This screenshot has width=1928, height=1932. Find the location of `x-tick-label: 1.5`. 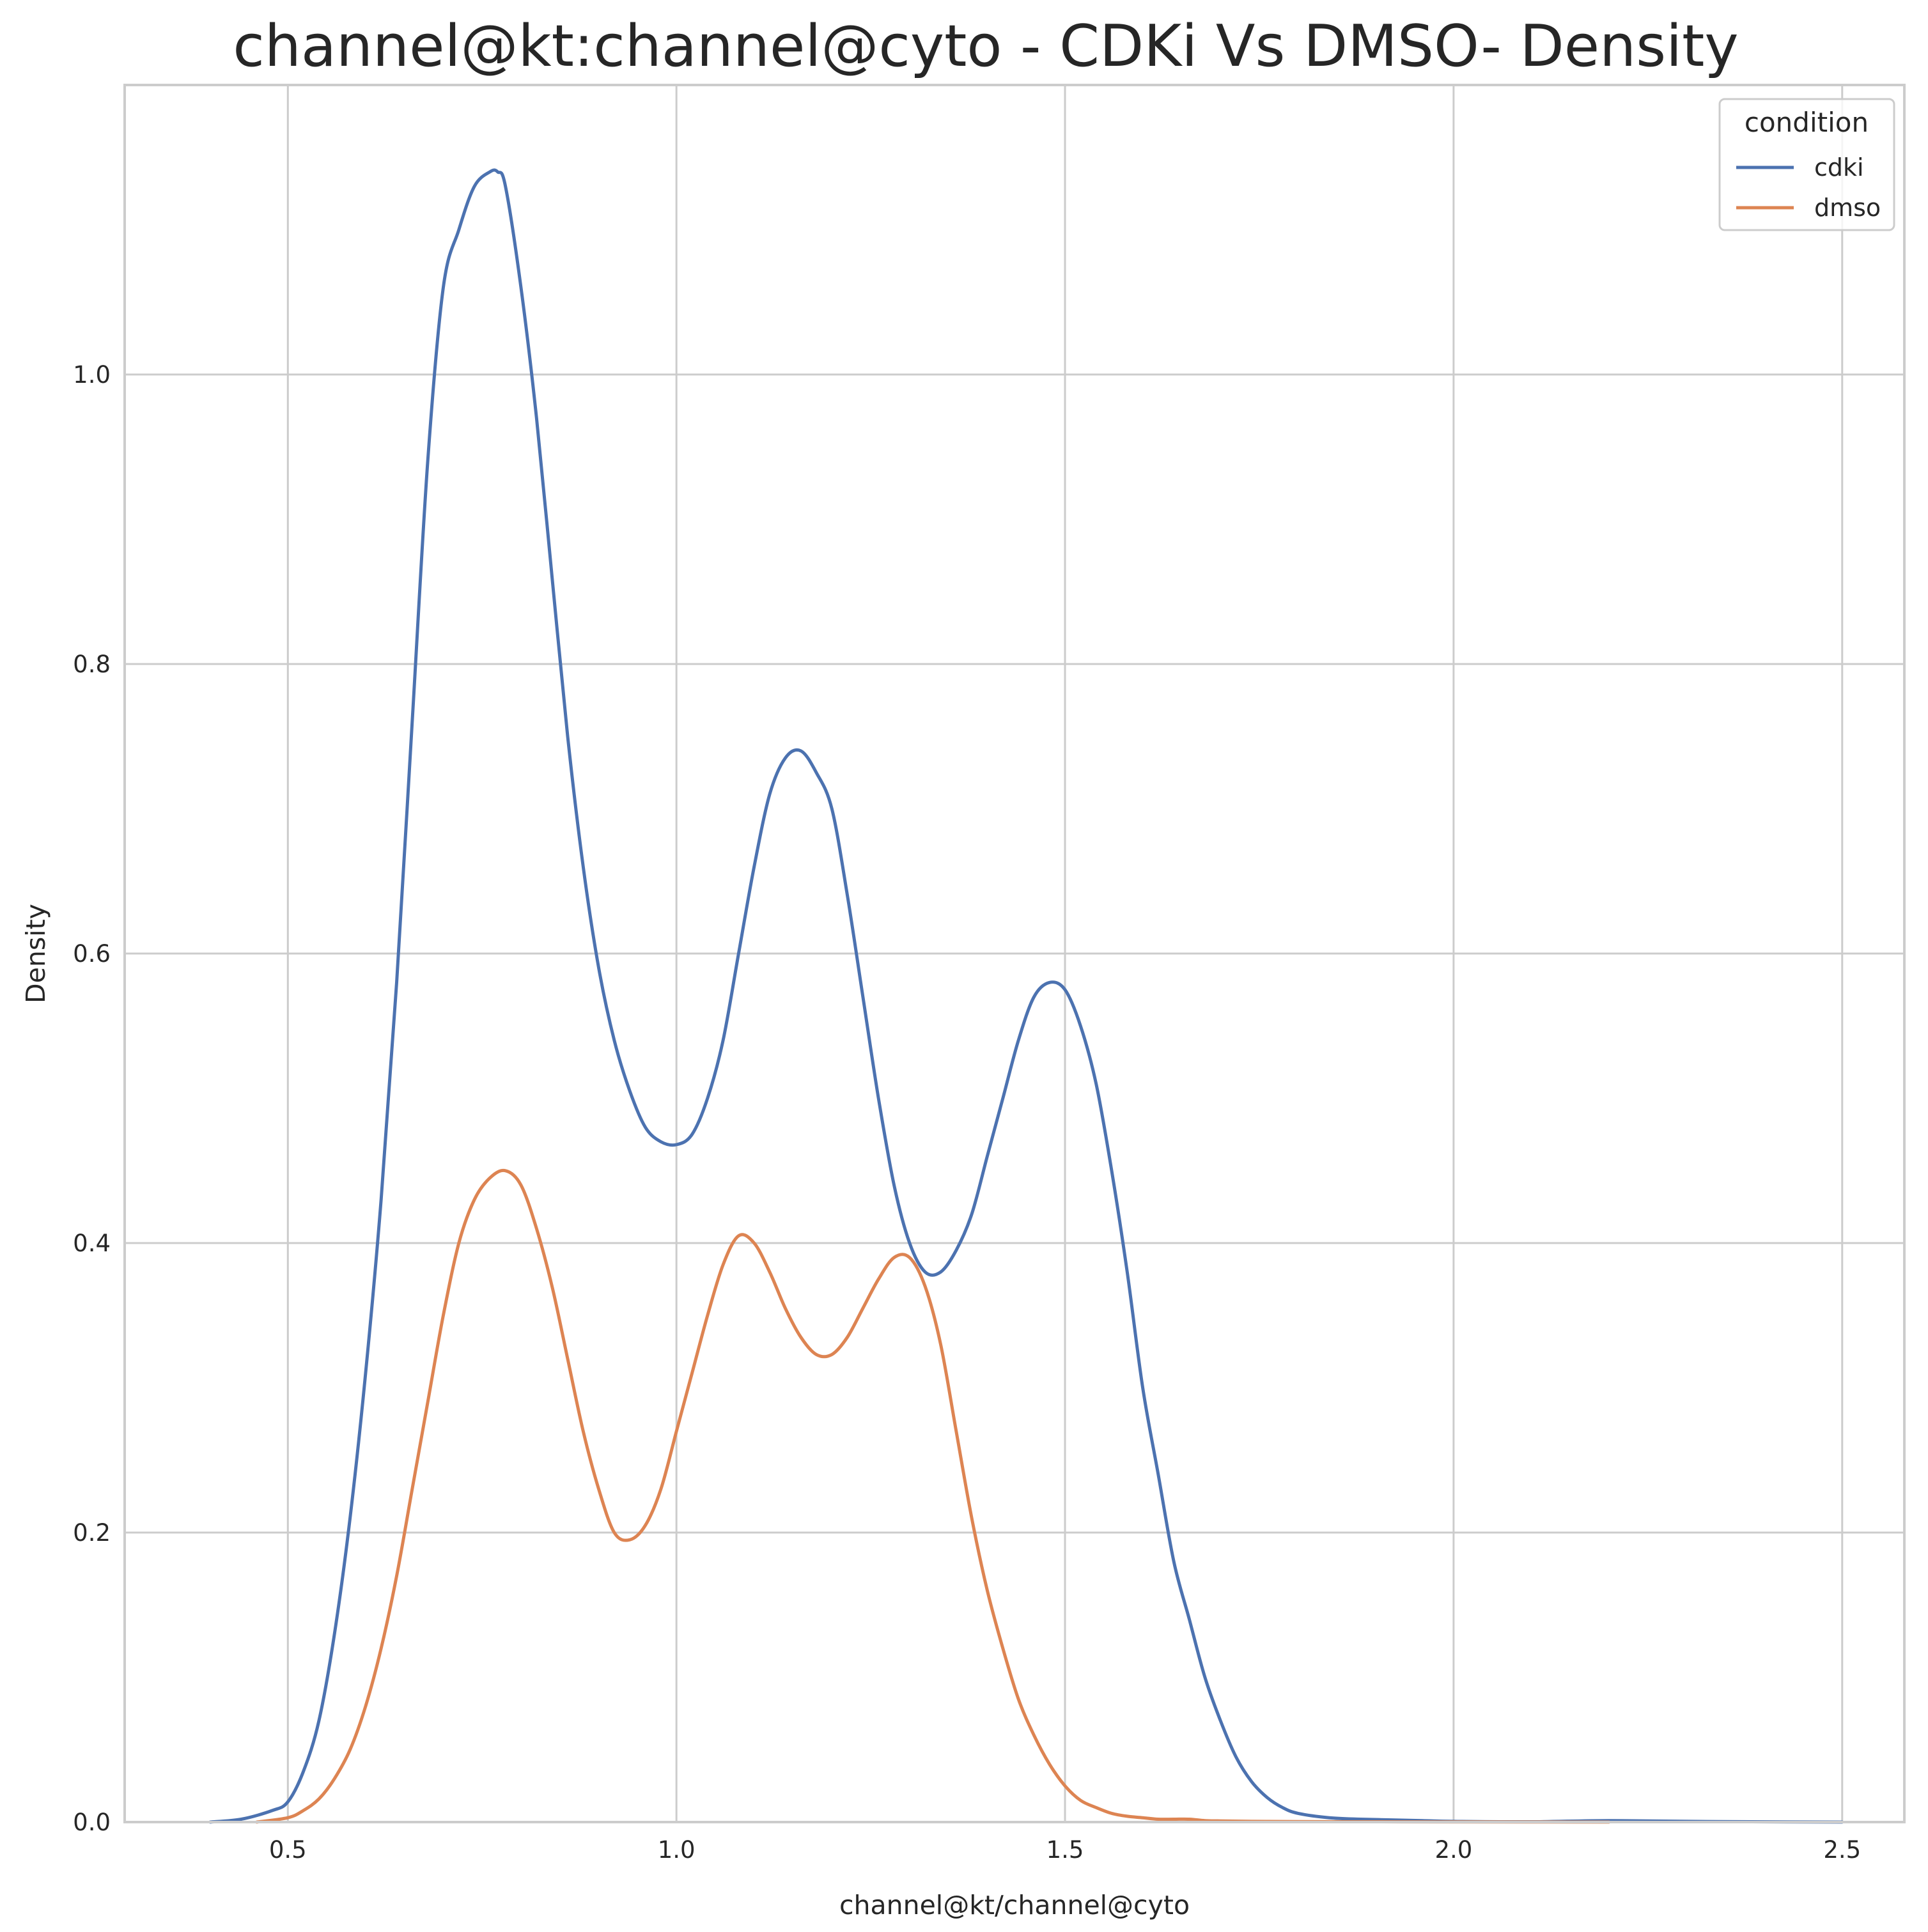

x-tick-label: 1.5 is located at coordinates (1065, 1850).